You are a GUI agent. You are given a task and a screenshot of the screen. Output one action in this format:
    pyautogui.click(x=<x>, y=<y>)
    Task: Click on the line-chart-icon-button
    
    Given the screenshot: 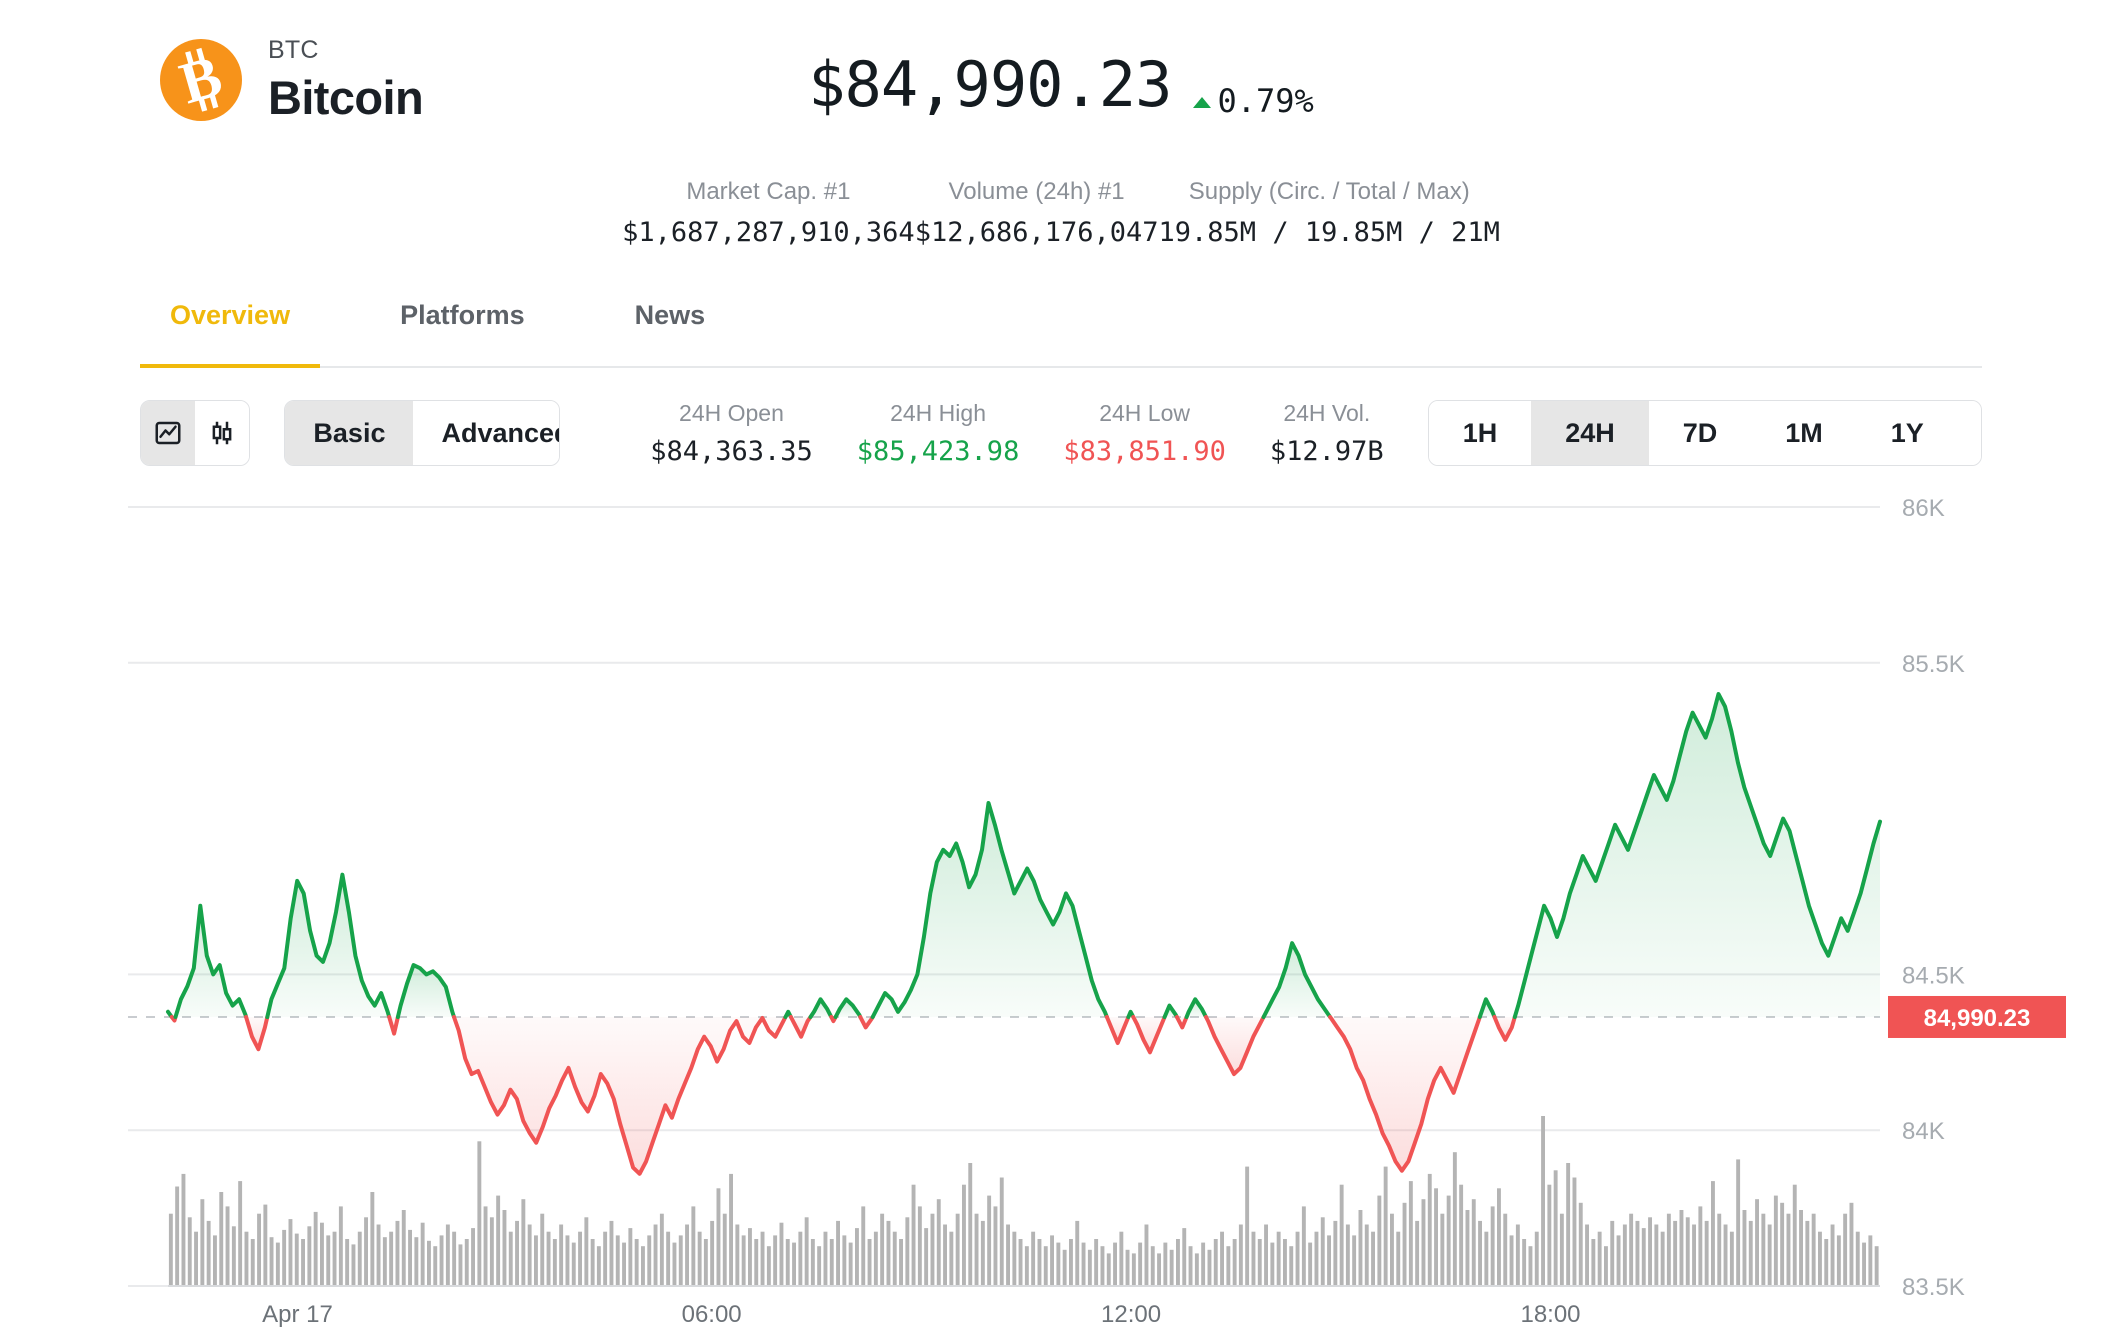 What is the action you would take?
    pyautogui.click(x=168, y=433)
    